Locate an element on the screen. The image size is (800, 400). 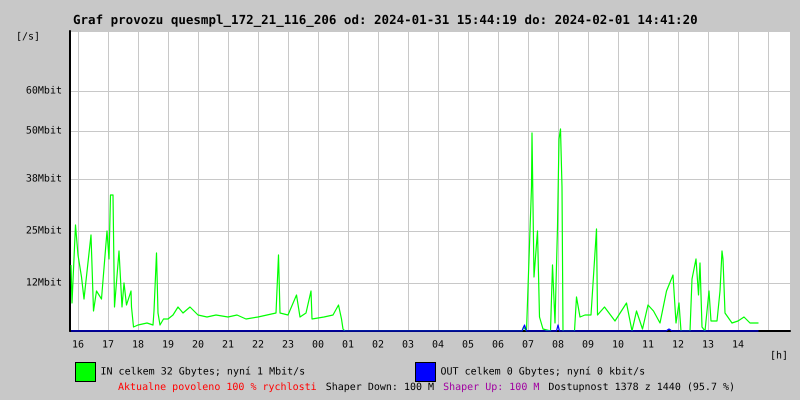
text: Aktualne povoleno 100 % rychlosti is located at coordinates (217, 387).